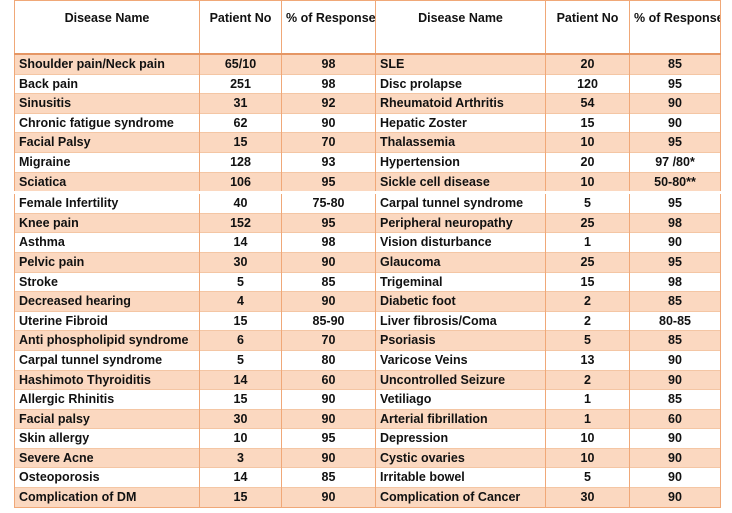 The image size is (732, 513). I want to click on response-left-cell: 80, so click(328, 359).